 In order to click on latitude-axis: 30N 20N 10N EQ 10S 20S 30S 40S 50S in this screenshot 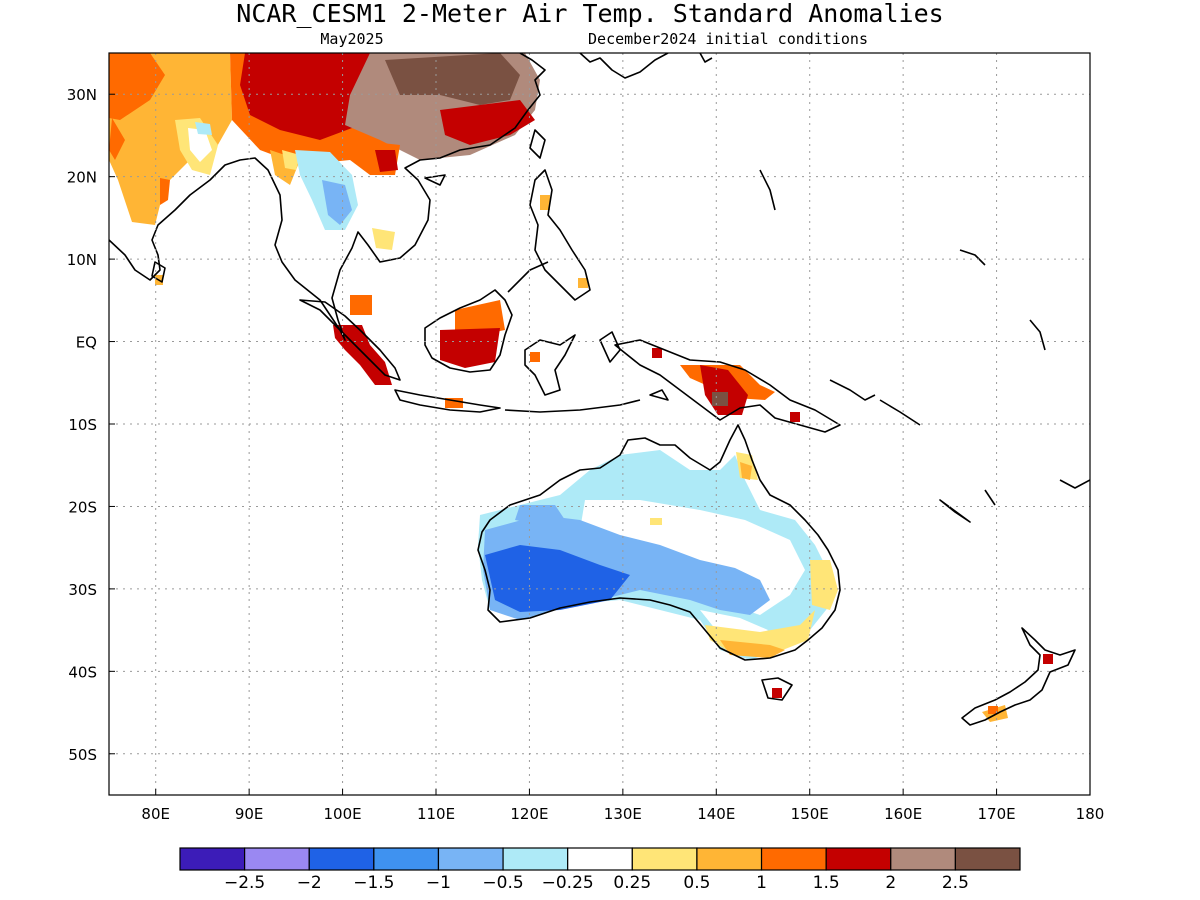, I will do `click(91, 425)`.